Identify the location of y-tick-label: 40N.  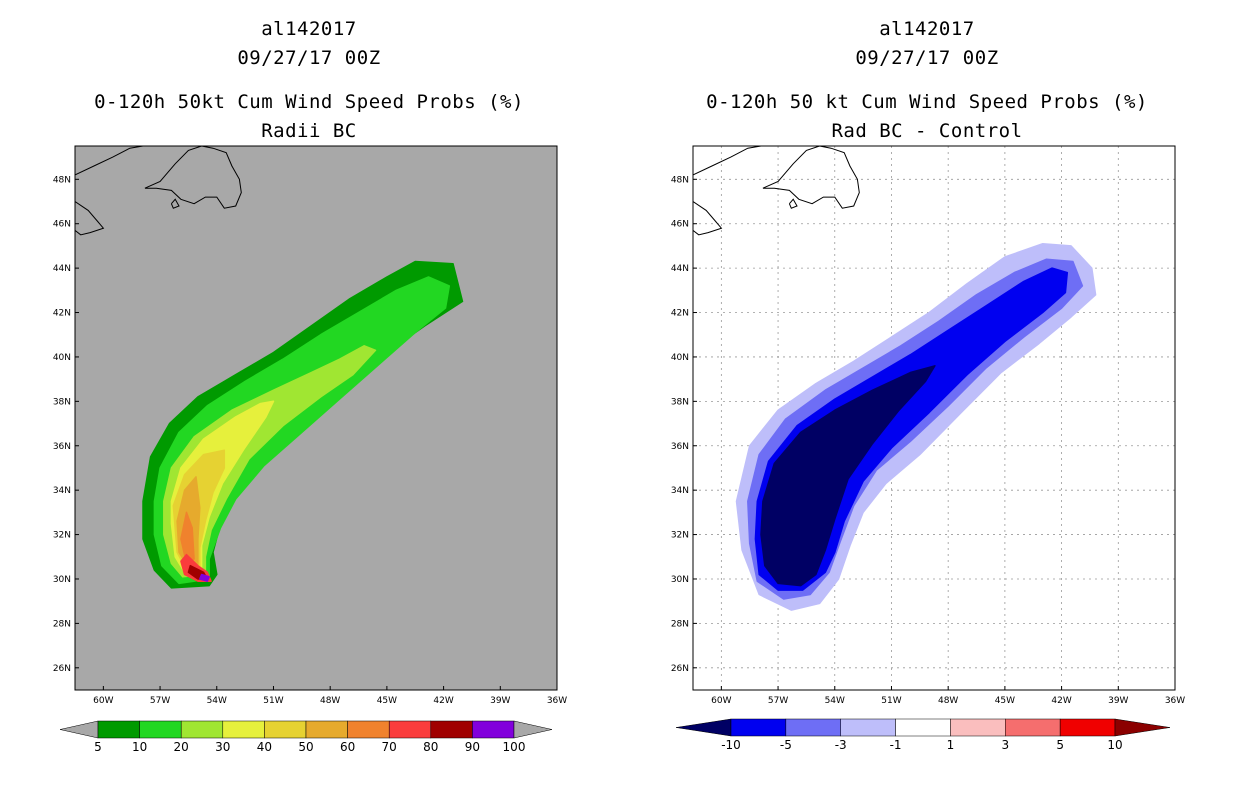
(680, 358).